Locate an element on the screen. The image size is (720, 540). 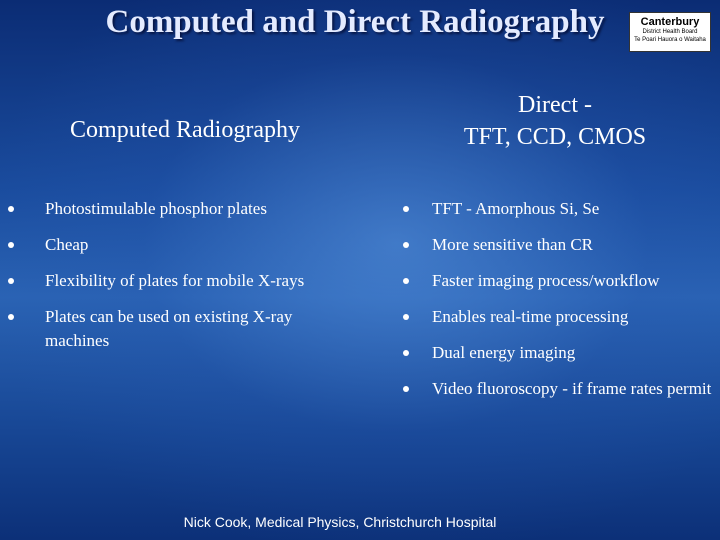
column-heading: Computed Radiography is located at coordinates (185, 130).